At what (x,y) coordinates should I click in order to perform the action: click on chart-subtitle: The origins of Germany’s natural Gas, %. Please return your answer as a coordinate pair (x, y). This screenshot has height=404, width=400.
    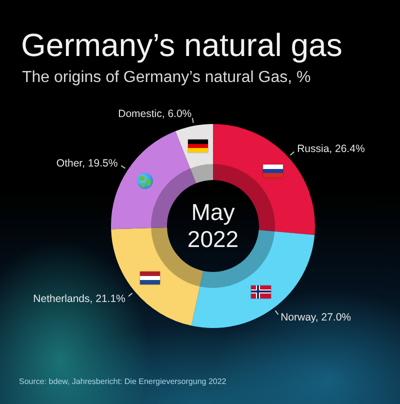
    Looking at the image, I should click on (166, 78).